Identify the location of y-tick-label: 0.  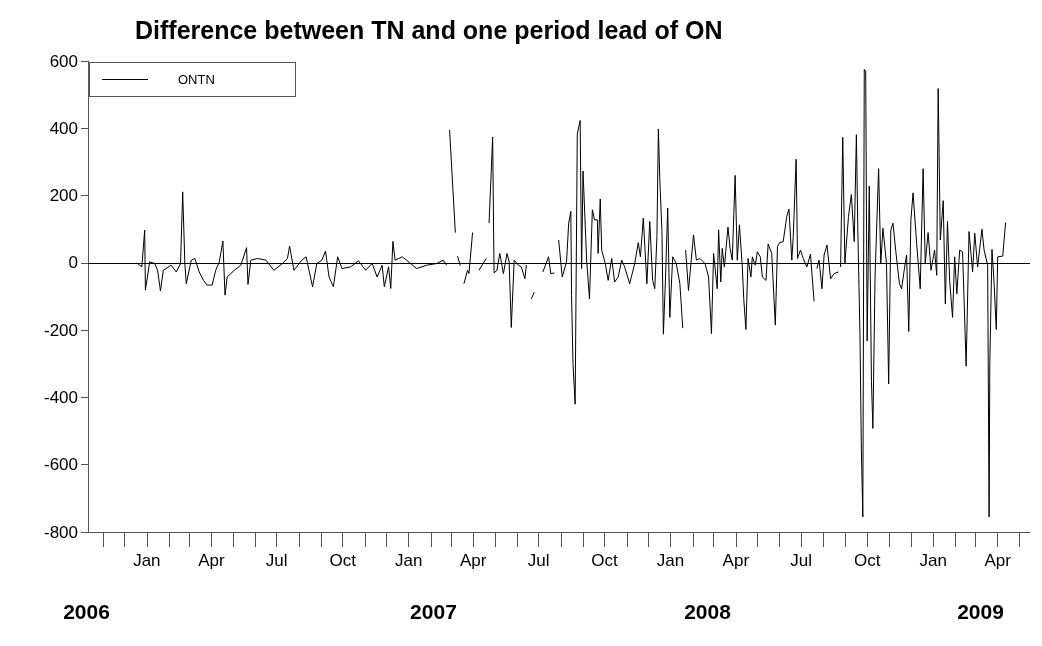
(73, 263).